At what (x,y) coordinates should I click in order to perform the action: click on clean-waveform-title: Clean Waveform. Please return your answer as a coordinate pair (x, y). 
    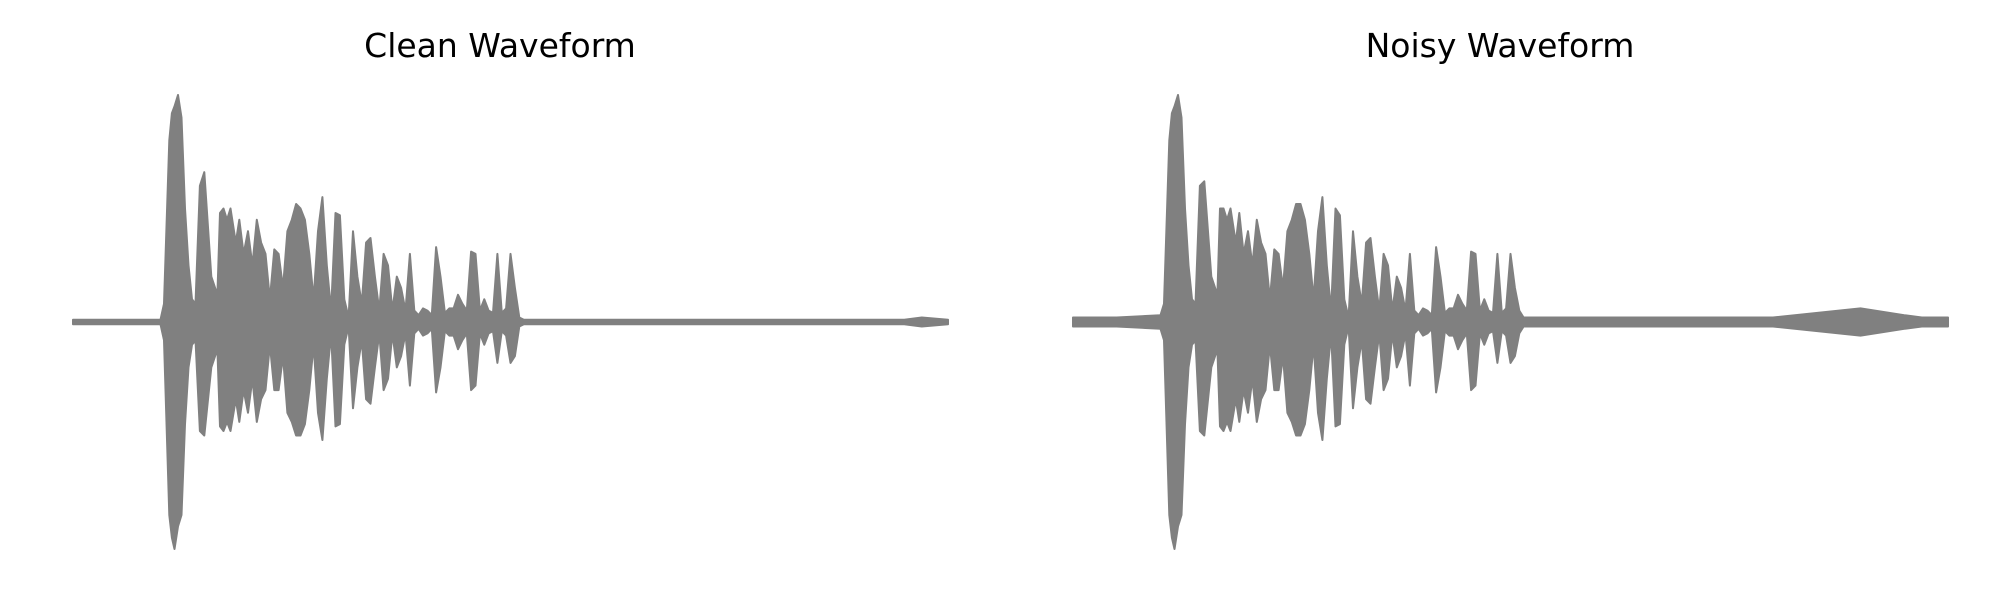
    Looking at the image, I should click on (500, 45).